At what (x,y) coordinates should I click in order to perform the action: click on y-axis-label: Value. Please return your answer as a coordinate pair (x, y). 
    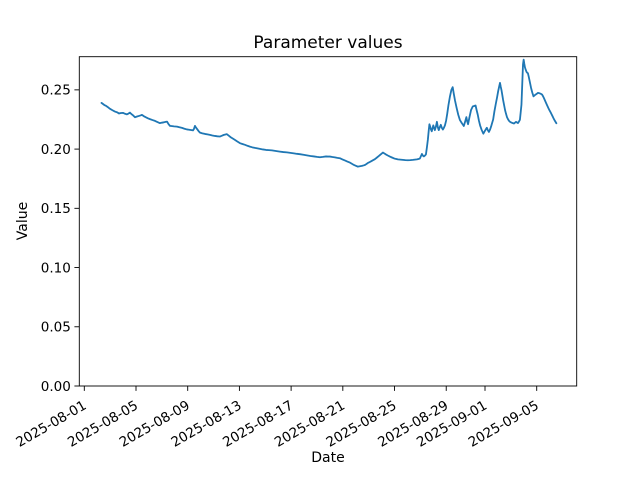
    Looking at the image, I should click on (23, 221).